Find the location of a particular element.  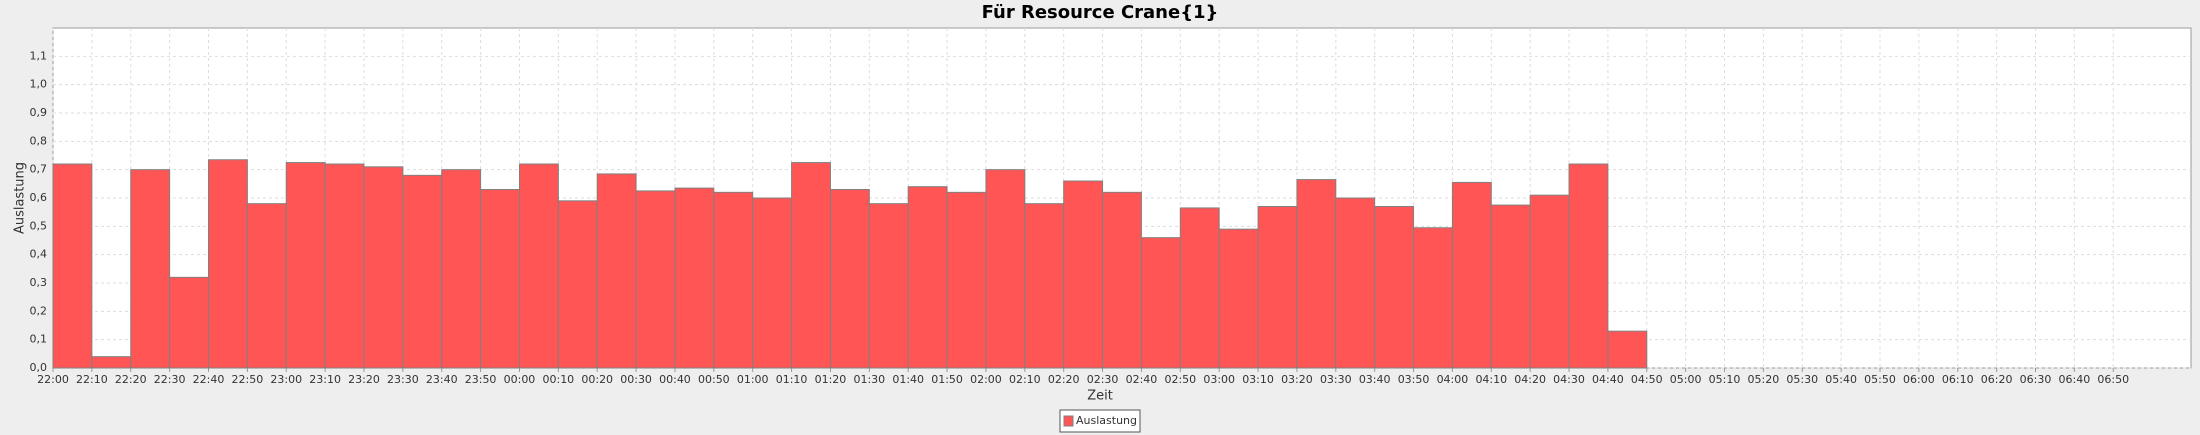

y-tick-label: 0,3 is located at coordinates (39, 282).